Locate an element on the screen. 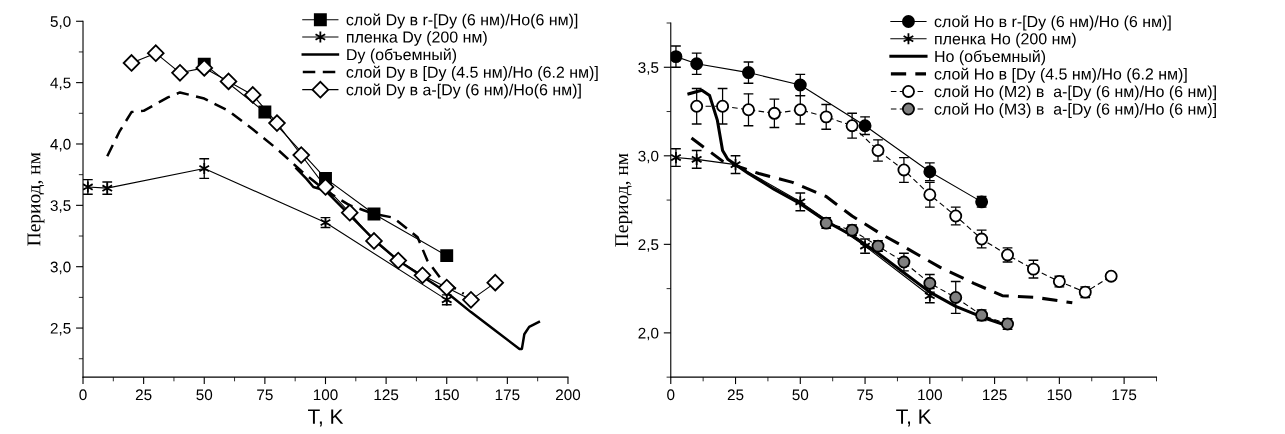 Image resolution: width=1285 pixels, height=434 pixels. legend-label: пленка Ho (200 нм) is located at coordinates (1005, 40).